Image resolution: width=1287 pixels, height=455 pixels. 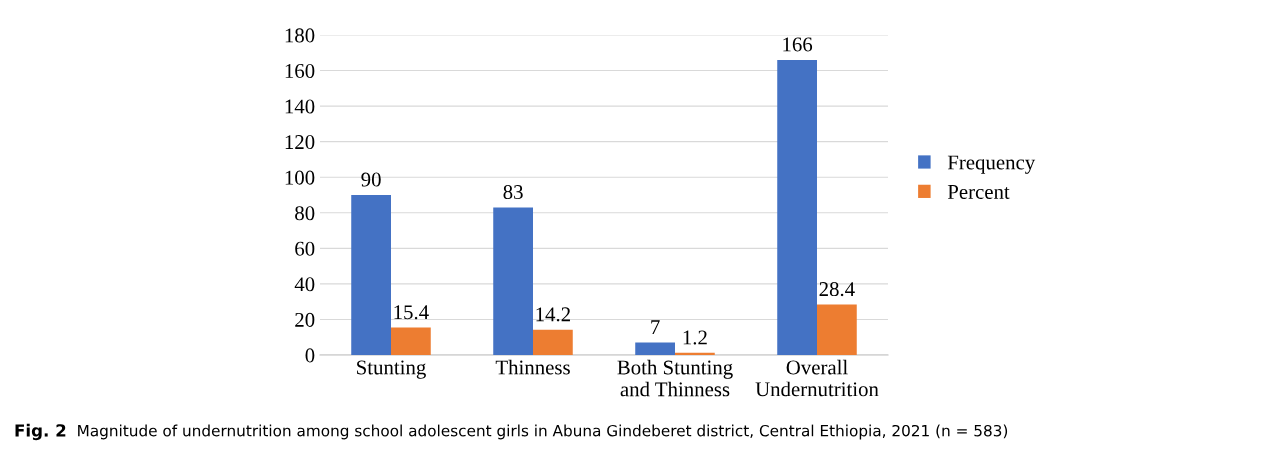 I want to click on data-label: 166, so click(x=798, y=44).